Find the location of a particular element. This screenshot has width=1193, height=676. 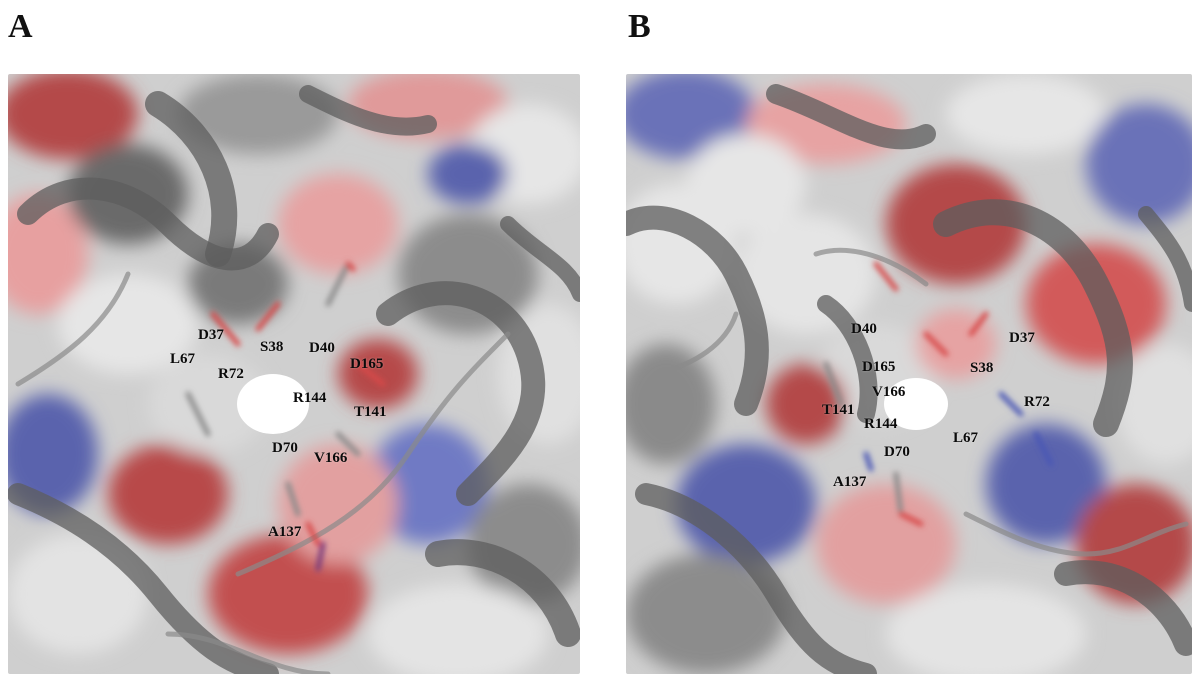

panel-b-label-d40: D40 is located at coordinates (864, 329).